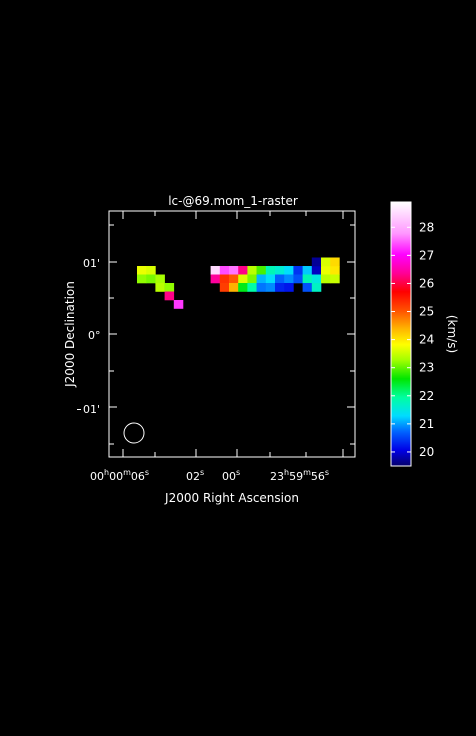 The image size is (476, 736). I want to click on x-axis-label: J2000 Right Ascension, so click(231, 498).